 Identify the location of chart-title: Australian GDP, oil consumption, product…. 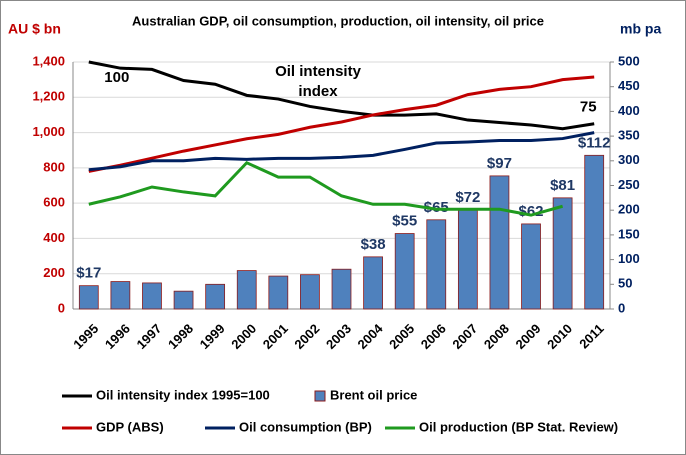
(338, 20).